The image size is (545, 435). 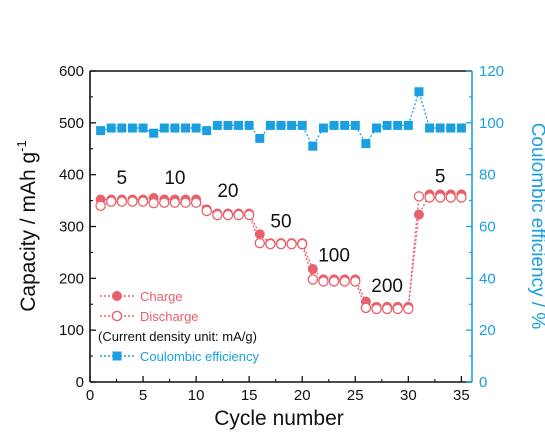 I want to click on right-y-tick-label: 40, so click(x=487, y=278).